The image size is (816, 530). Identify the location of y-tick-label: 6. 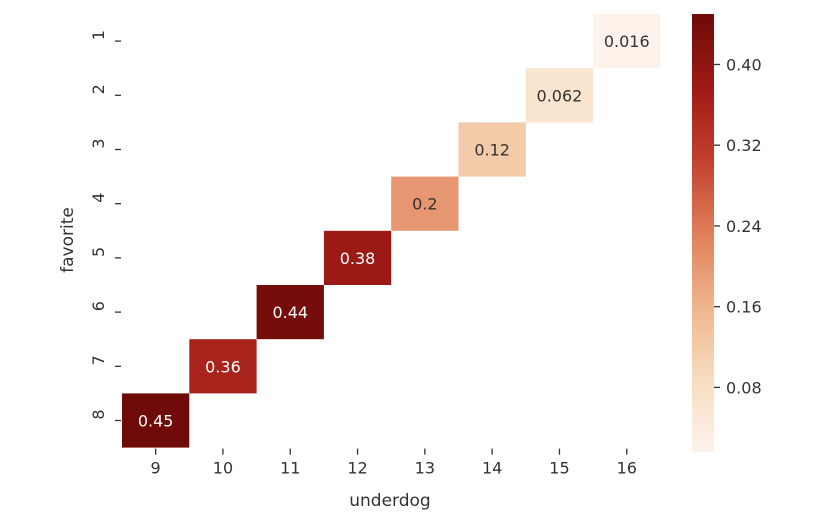
(98, 306).